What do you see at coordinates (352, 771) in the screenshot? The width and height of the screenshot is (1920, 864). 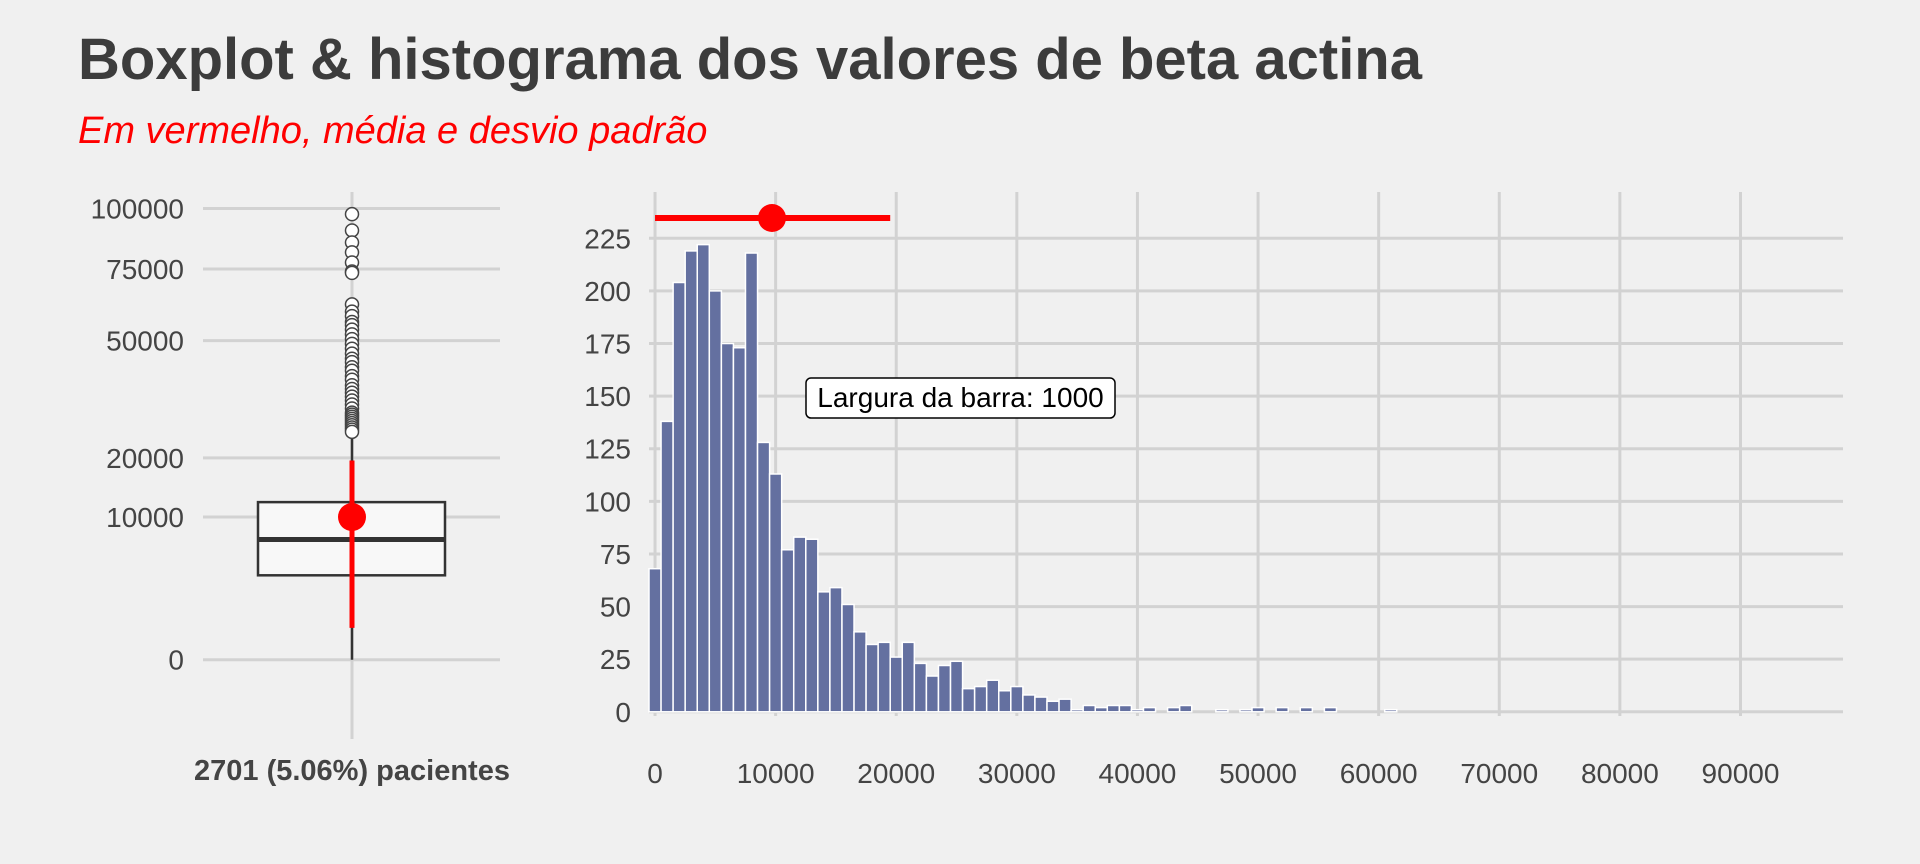 I see `box-x-label: 2701 (5.06%) pacientes` at bounding box center [352, 771].